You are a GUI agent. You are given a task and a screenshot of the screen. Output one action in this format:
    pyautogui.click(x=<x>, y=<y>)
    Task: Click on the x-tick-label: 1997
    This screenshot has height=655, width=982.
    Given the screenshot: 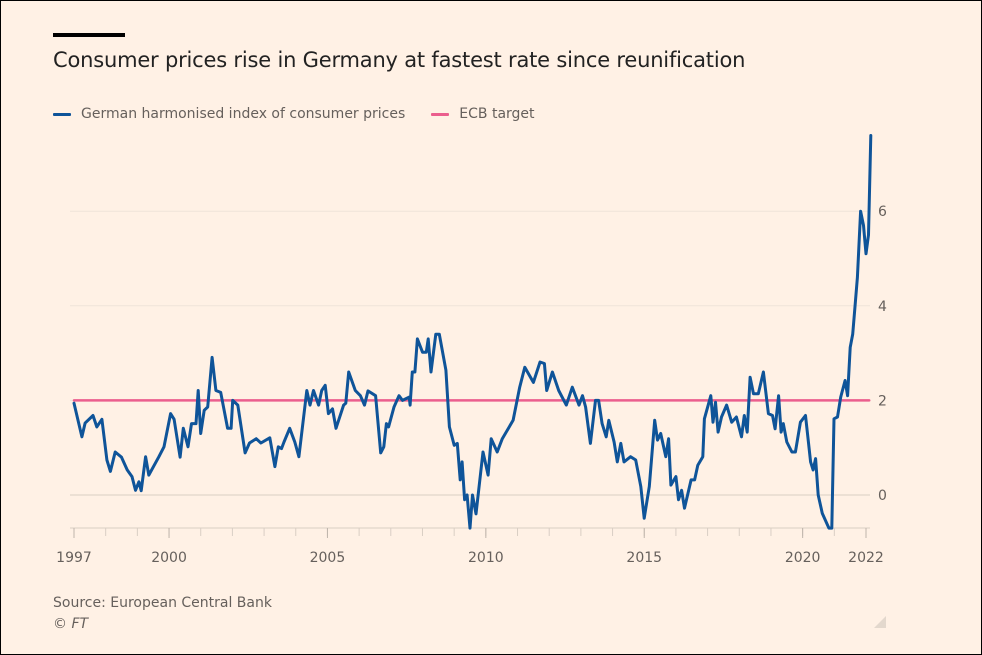 What is the action you would take?
    pyautogui.click(x=74, y=558)
    